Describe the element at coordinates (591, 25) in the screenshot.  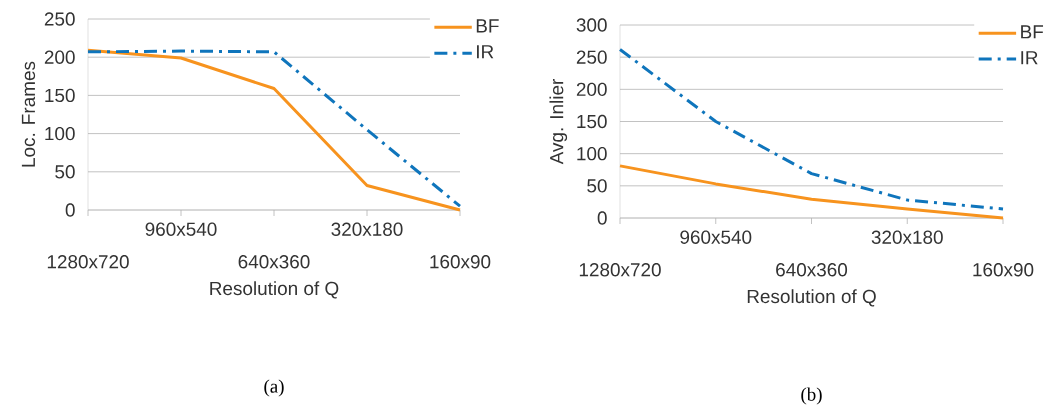
I see `y-tick-label: 300` at that location.